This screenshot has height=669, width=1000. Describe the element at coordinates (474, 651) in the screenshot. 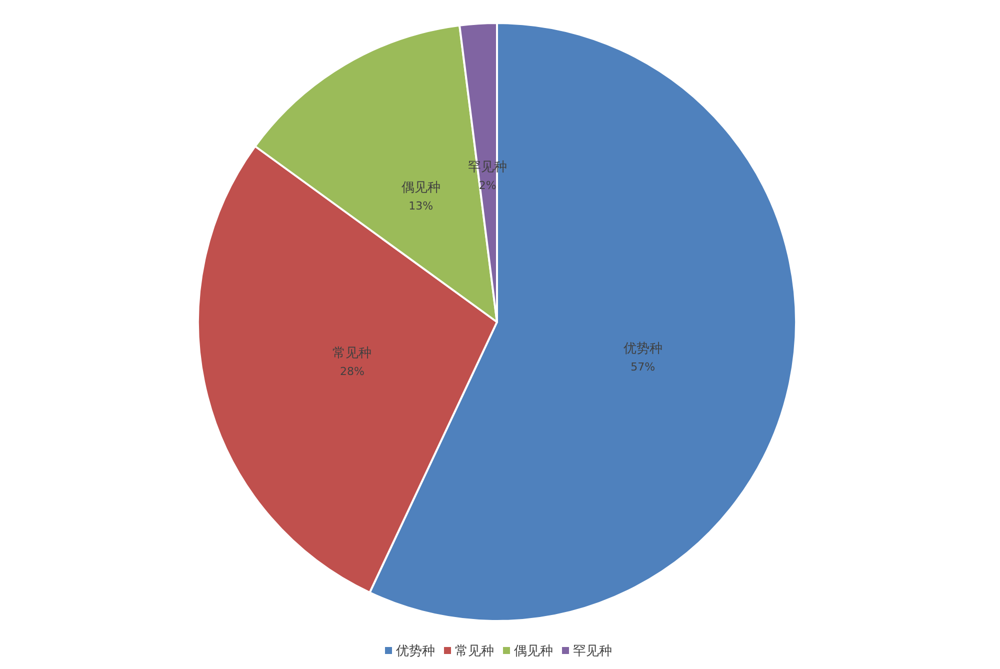

I see `legend-label: 常见种` at that location.